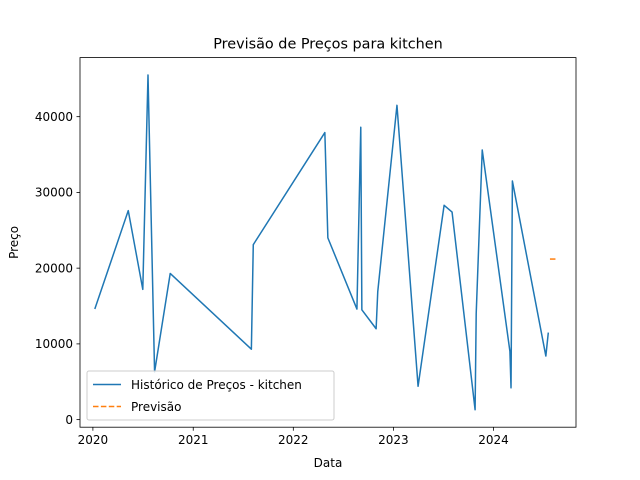 Image resolution: width=640 pixels, height=480 pixels. What do you see at coordinates (14, 242) in the screenshot?
I see `y-axis-label: Preço` at bounding box center [14, 242].